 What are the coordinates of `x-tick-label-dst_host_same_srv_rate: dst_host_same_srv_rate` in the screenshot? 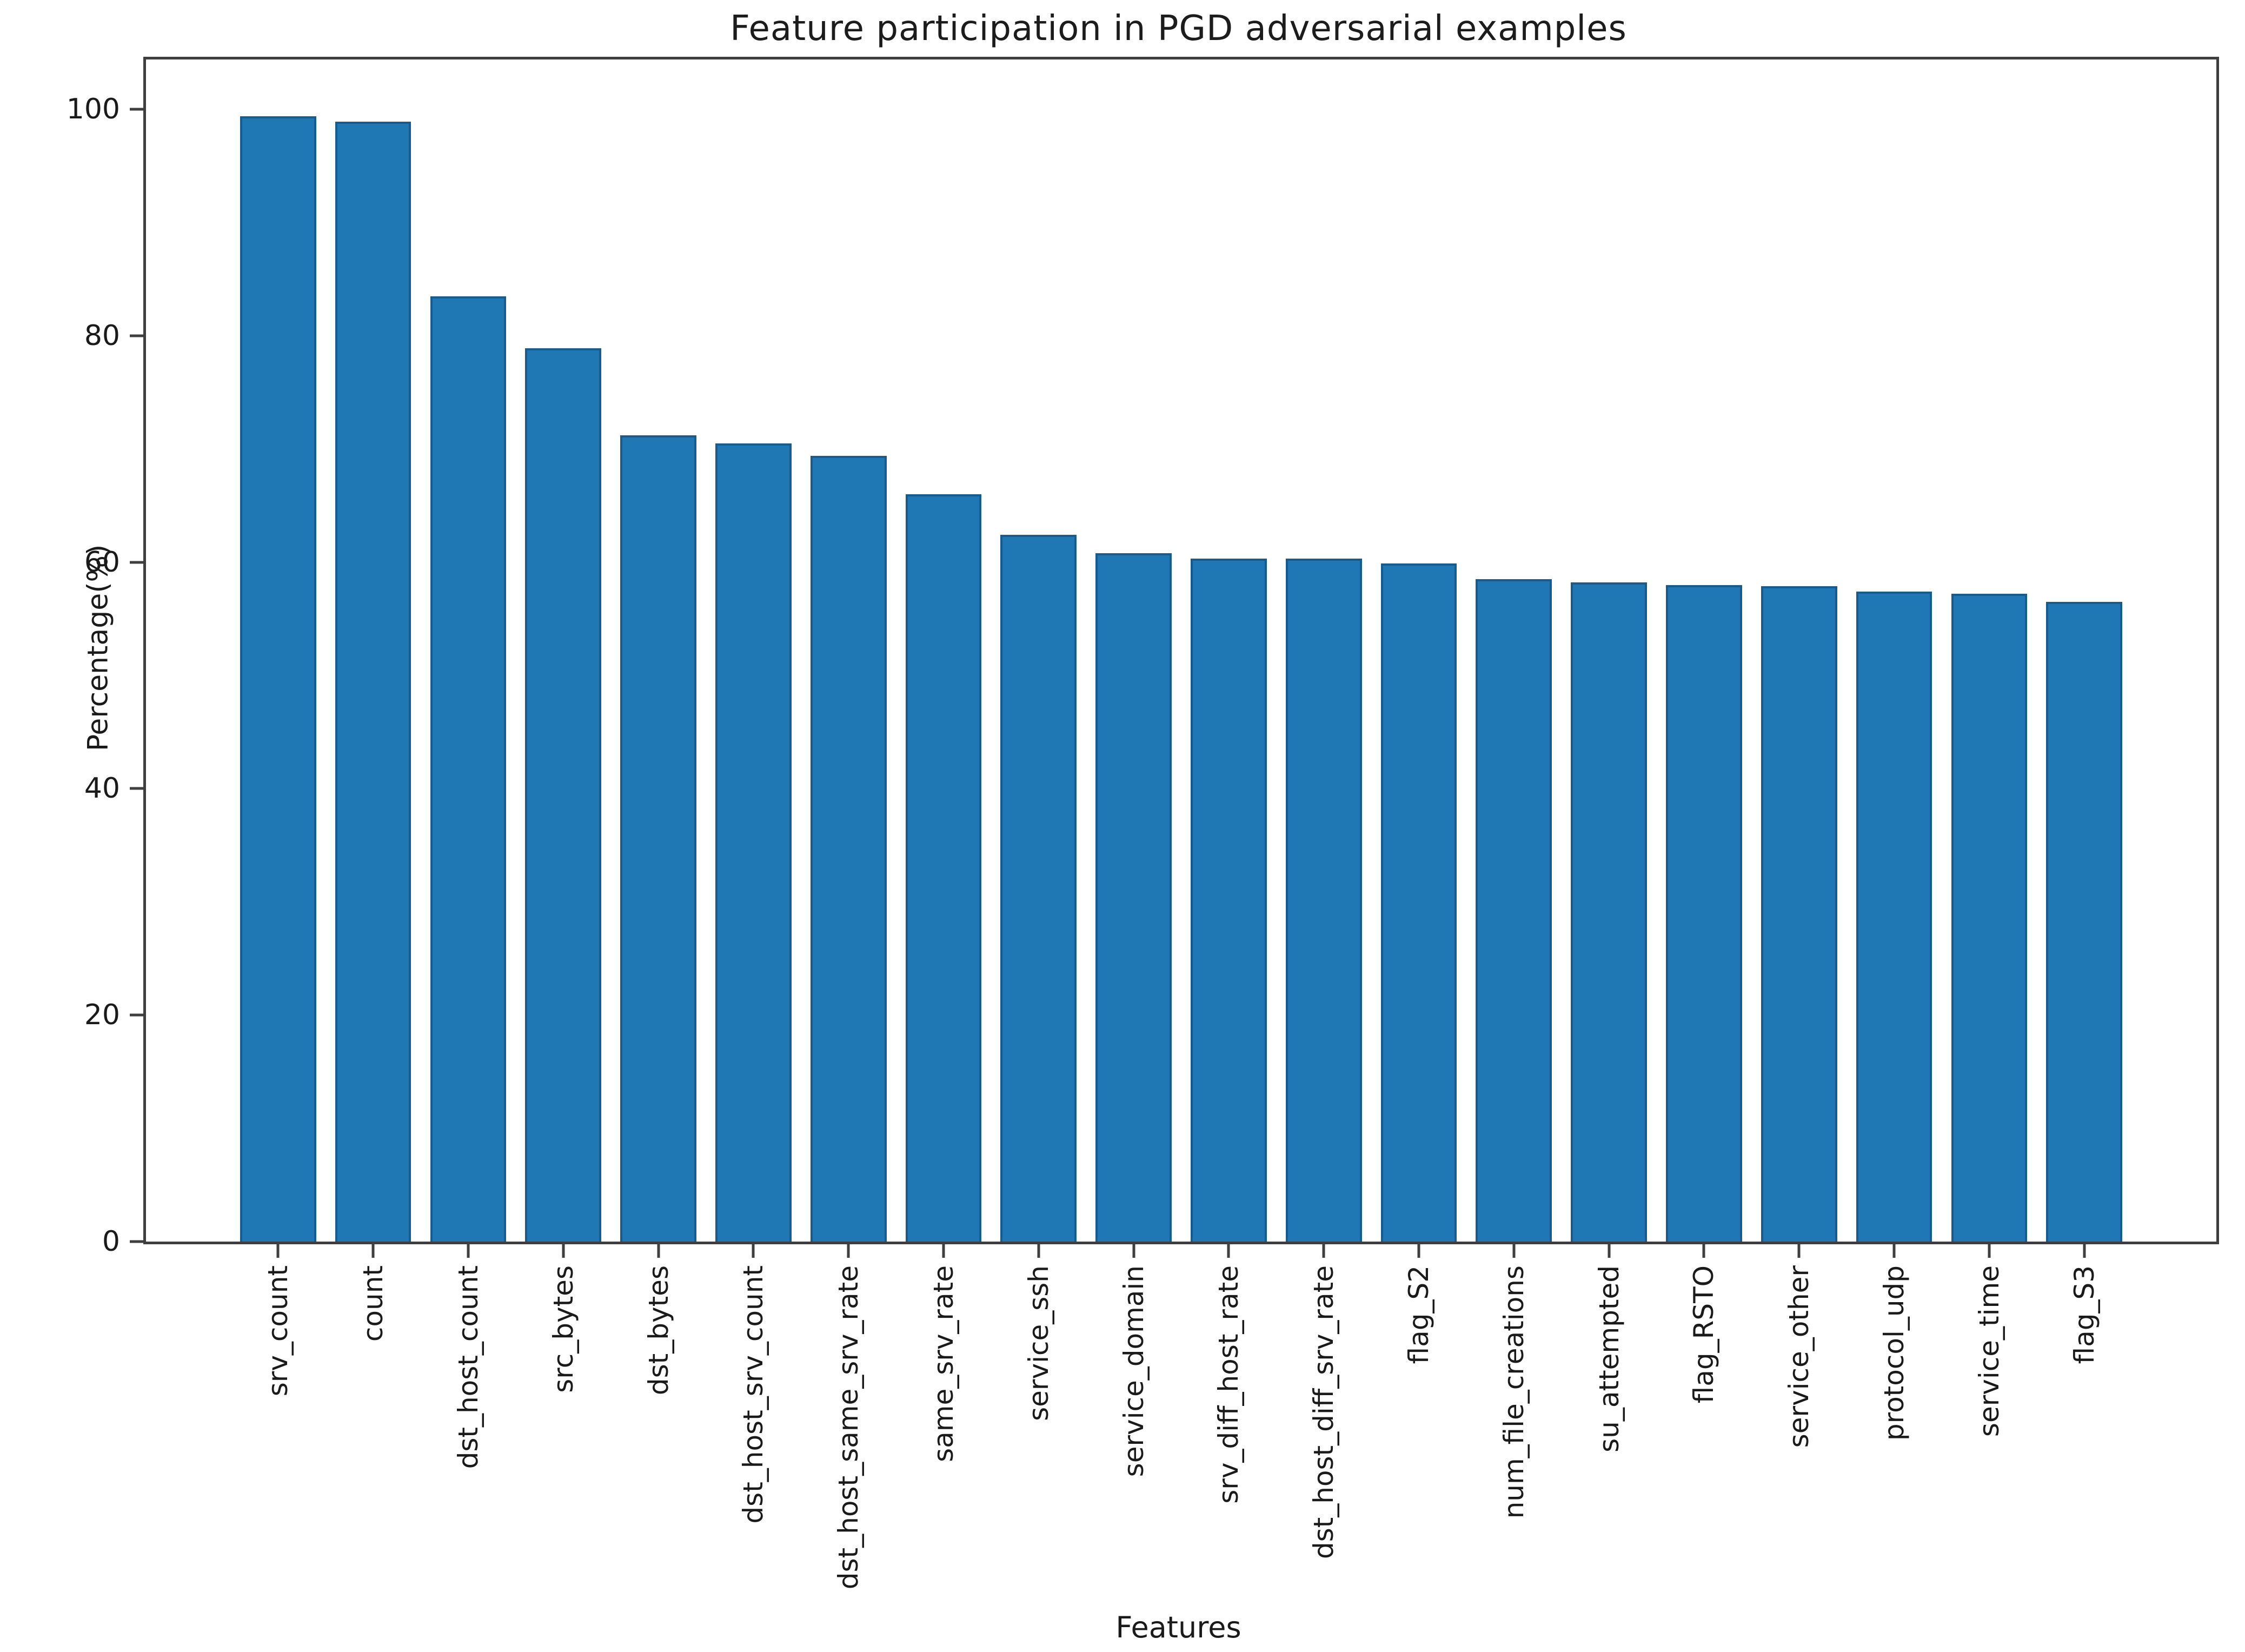 It's located at (849, 1427).